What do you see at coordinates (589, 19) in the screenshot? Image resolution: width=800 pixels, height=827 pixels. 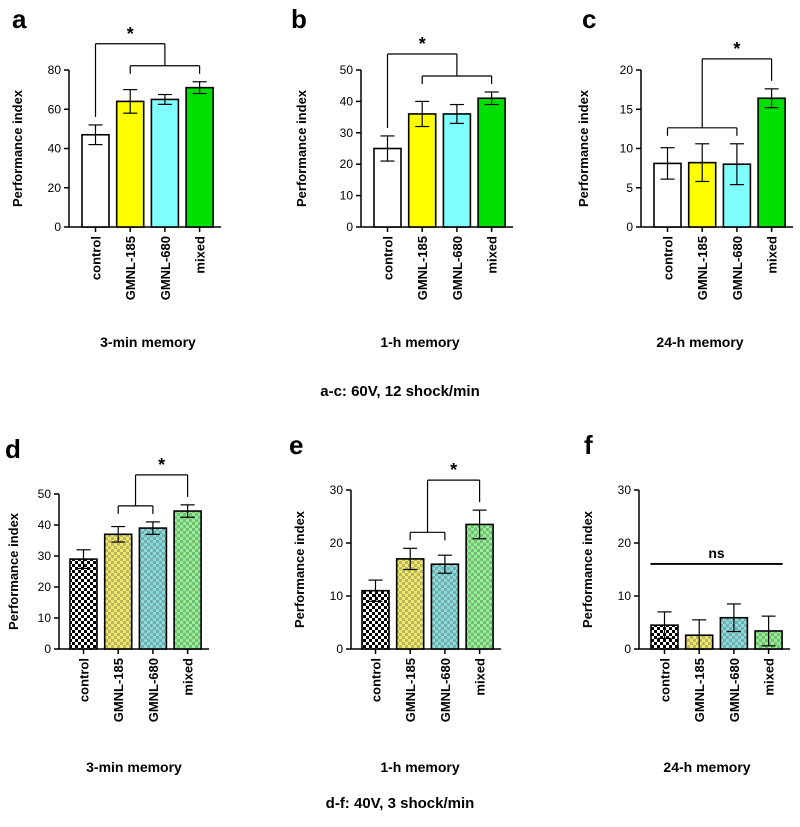 I see `panel-letter: c` at bounding box center [589, 19].